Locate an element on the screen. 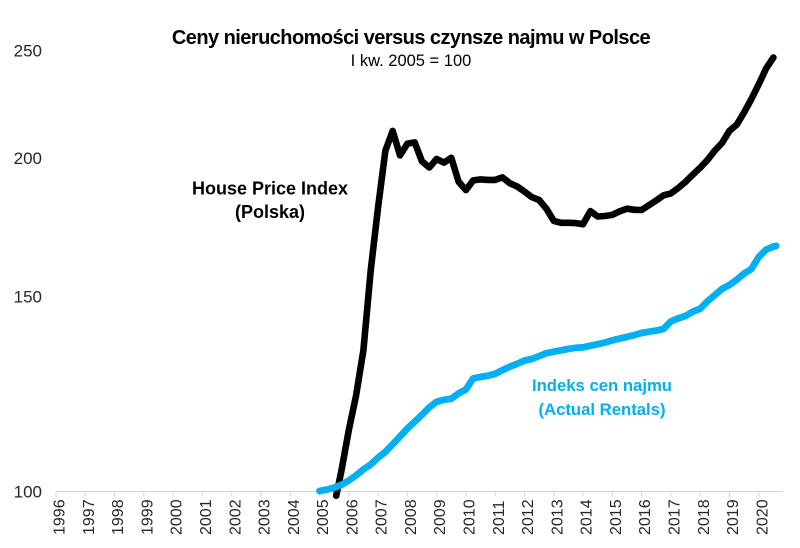  svg-text: 100 is located at coordinates (28, 491).